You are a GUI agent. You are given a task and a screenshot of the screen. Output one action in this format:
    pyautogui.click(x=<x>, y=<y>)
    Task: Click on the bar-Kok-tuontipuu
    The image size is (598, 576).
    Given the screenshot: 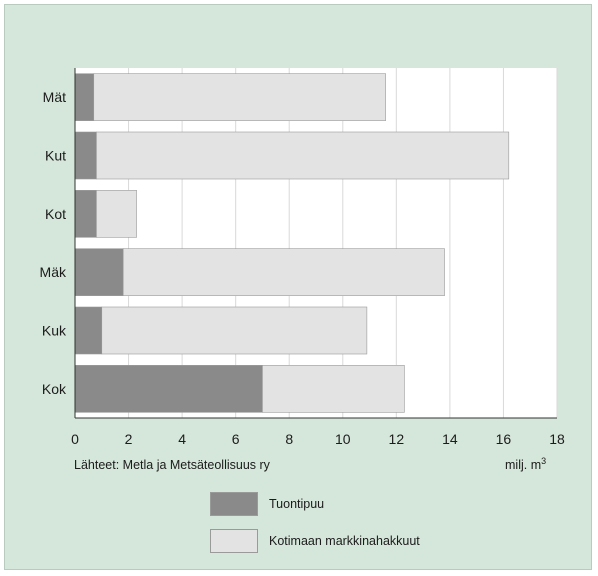 What is the action you would take?
    pyautogui.click(x=168, y=389)
    